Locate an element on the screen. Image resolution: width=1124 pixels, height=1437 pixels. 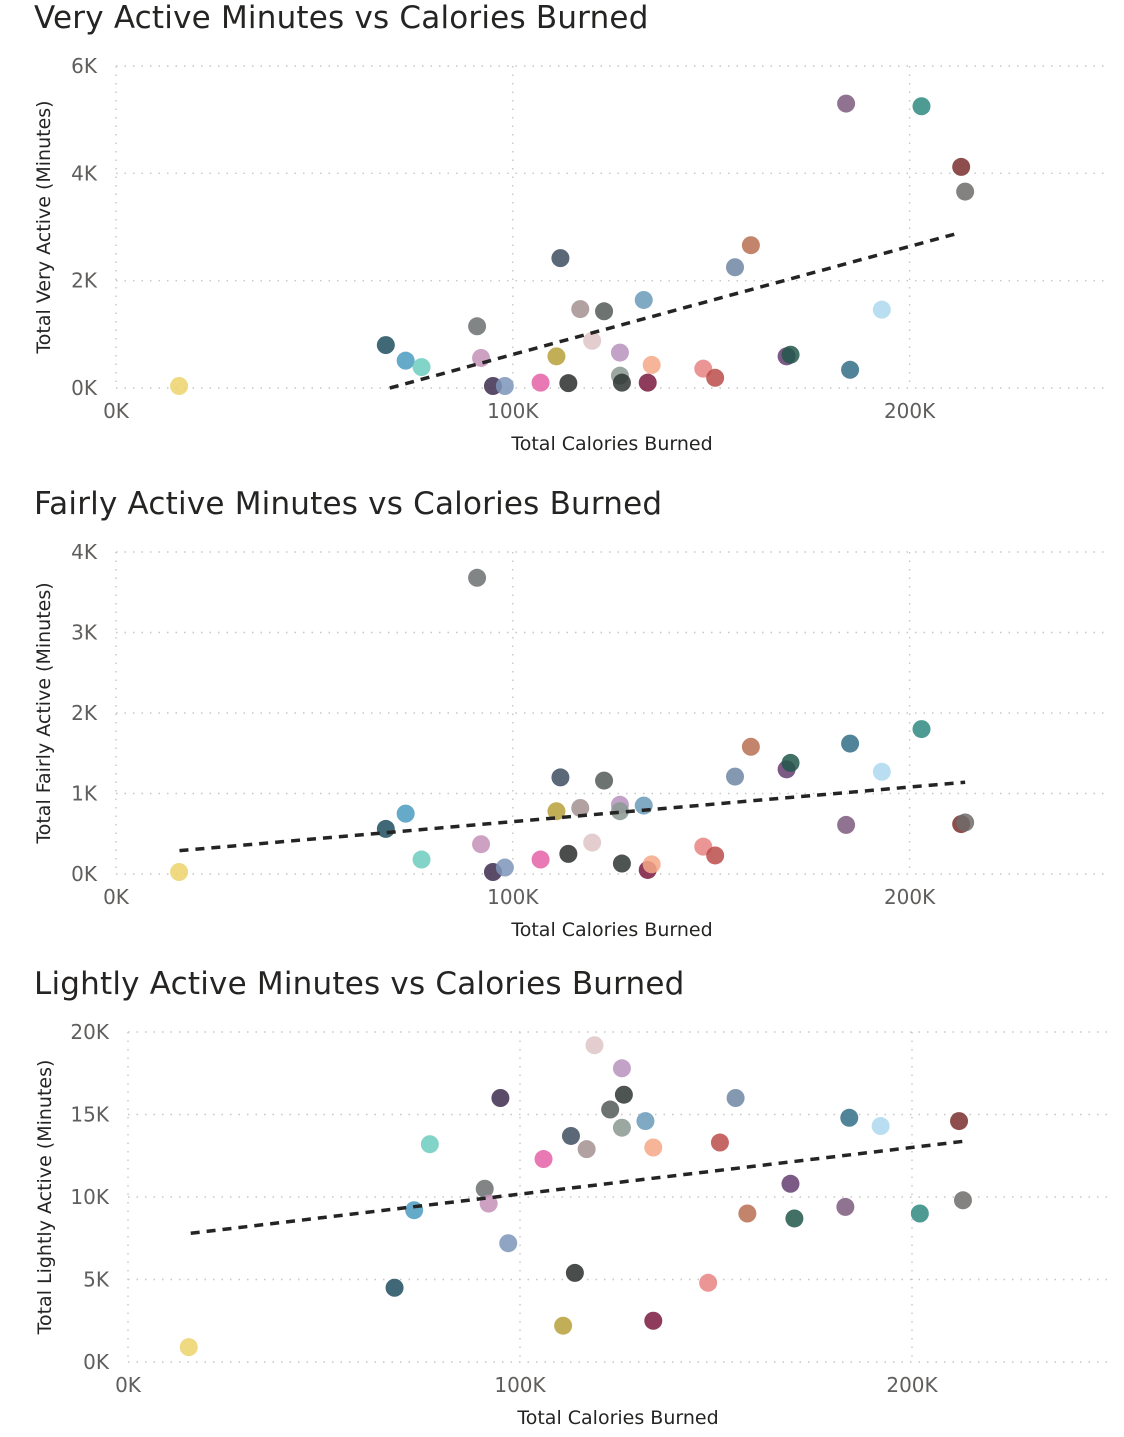
y-tick-label: 6K is located at coordinates (84, 66).